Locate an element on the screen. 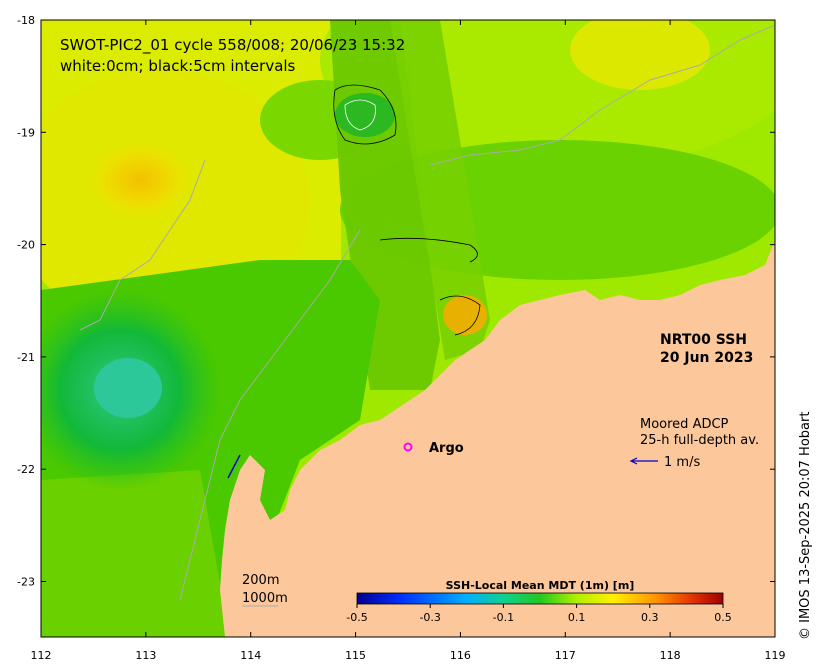 The image size is (819, 672). zero-contours is located at coordinates (360, 115).